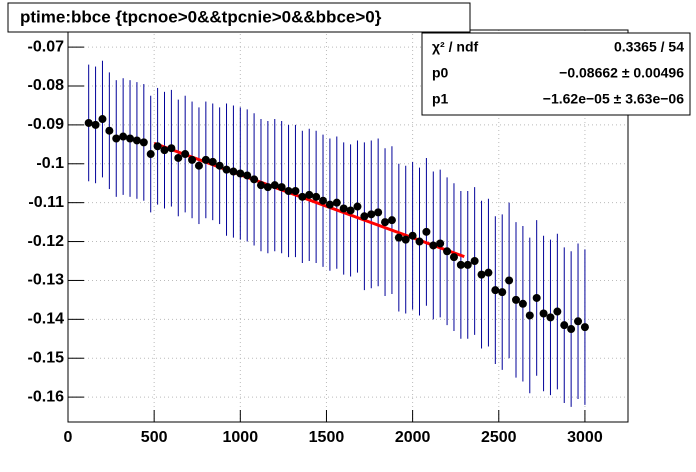 The image size is (696, 472). What do you see at coordinates (46, 46) in the screenshot?
I see `y-tick-label: -0.07` at bounding box center [46, 46].